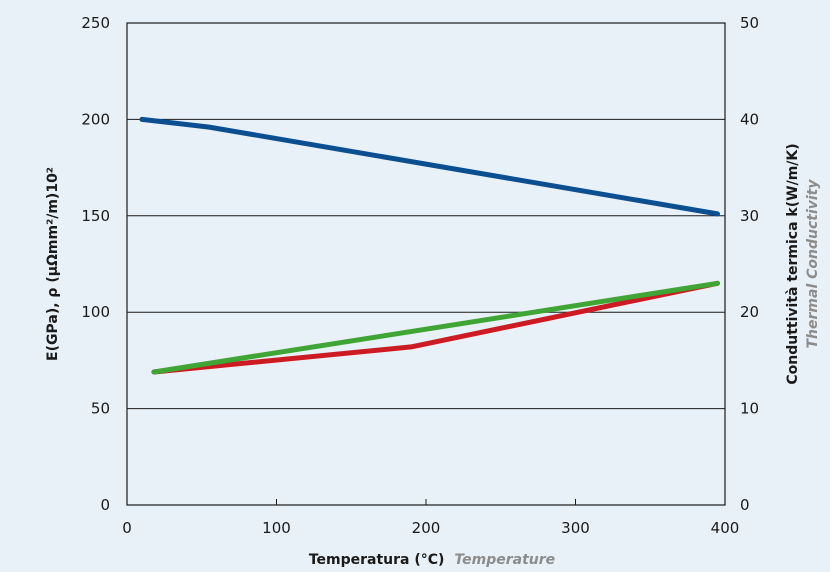 This screenshot has height=572, width=830. I want to click on x-tick-label: 0, so click(127, 528).